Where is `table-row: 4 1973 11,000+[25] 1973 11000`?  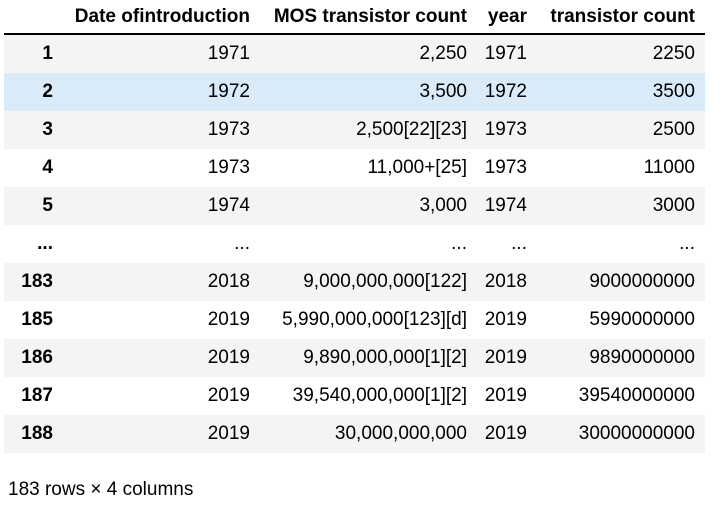
table-row: 4 1973 11,000+[25] 1973 11000 is located at coordinates (354, 168).